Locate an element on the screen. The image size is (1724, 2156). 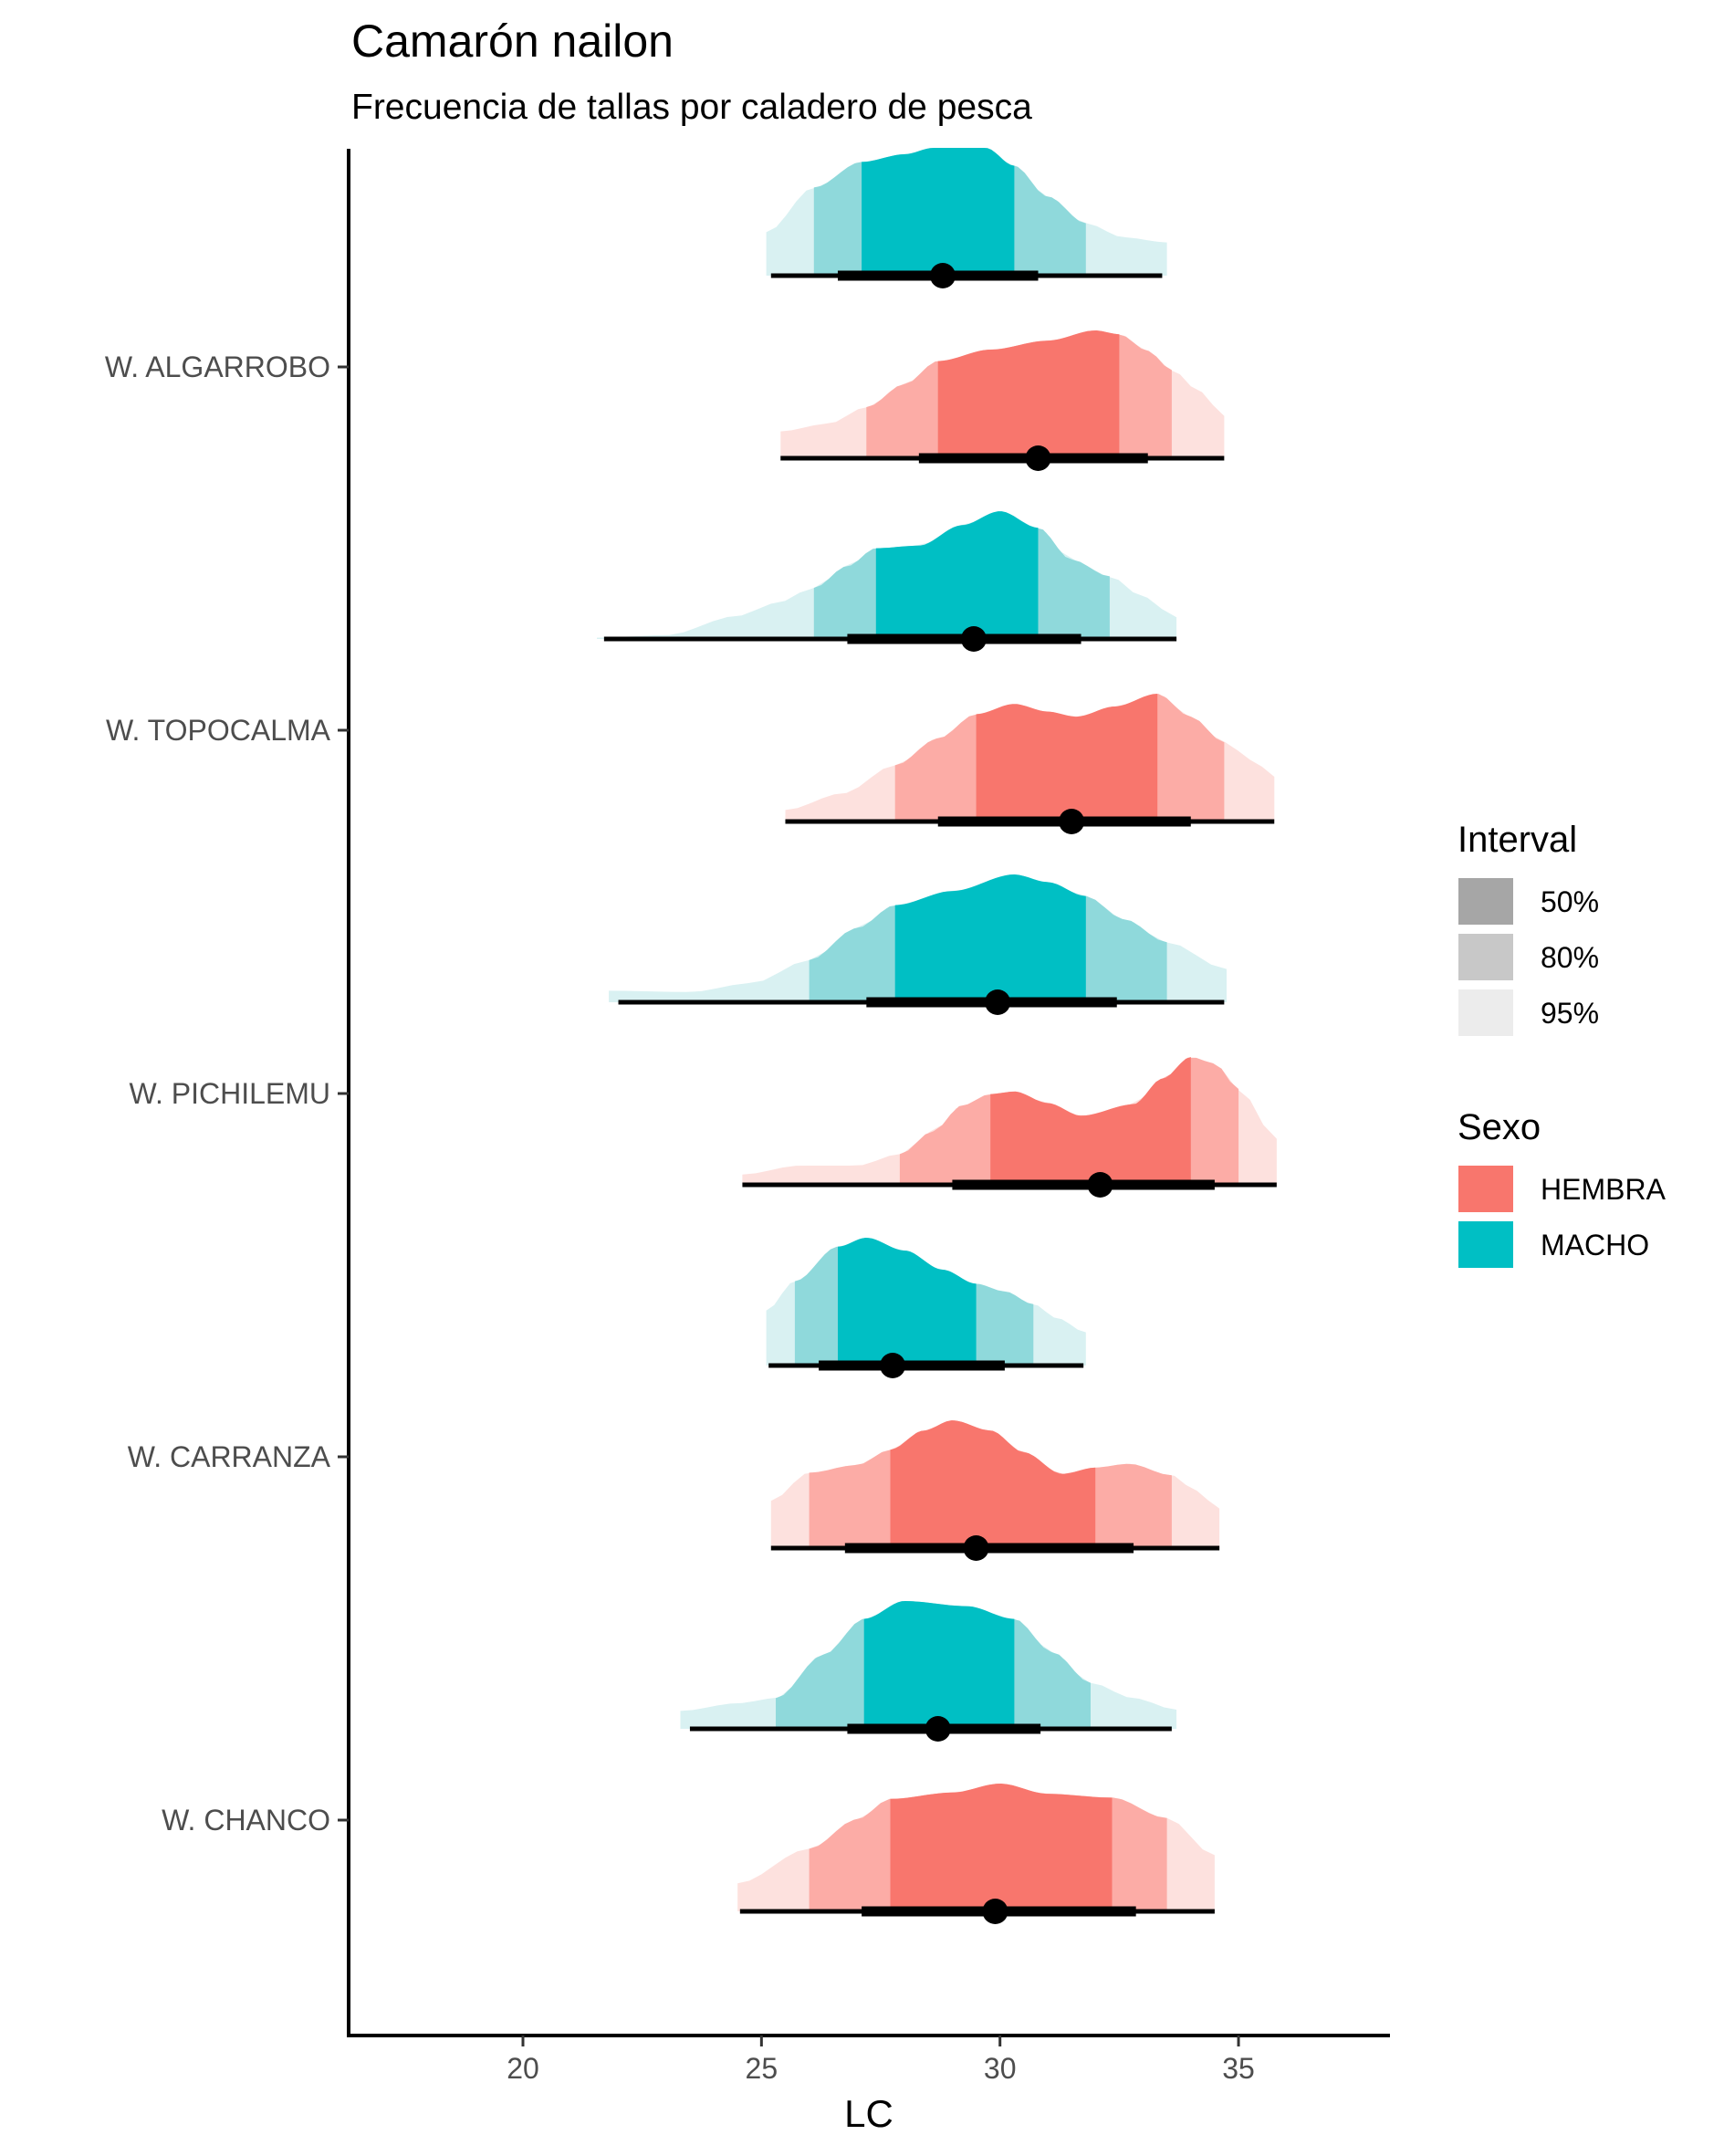
halfeye-w-algarrobohembra is located at coordinates (1003, 401).